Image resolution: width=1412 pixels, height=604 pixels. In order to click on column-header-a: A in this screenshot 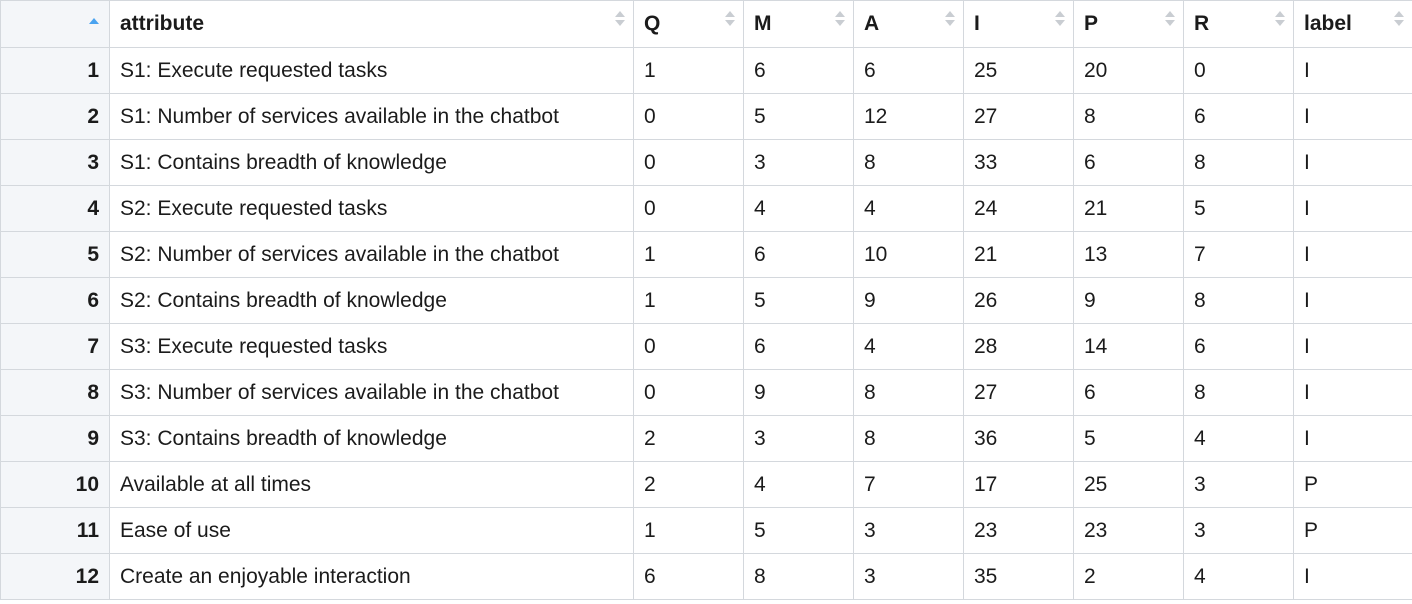, I will do `click(908, 24)`.